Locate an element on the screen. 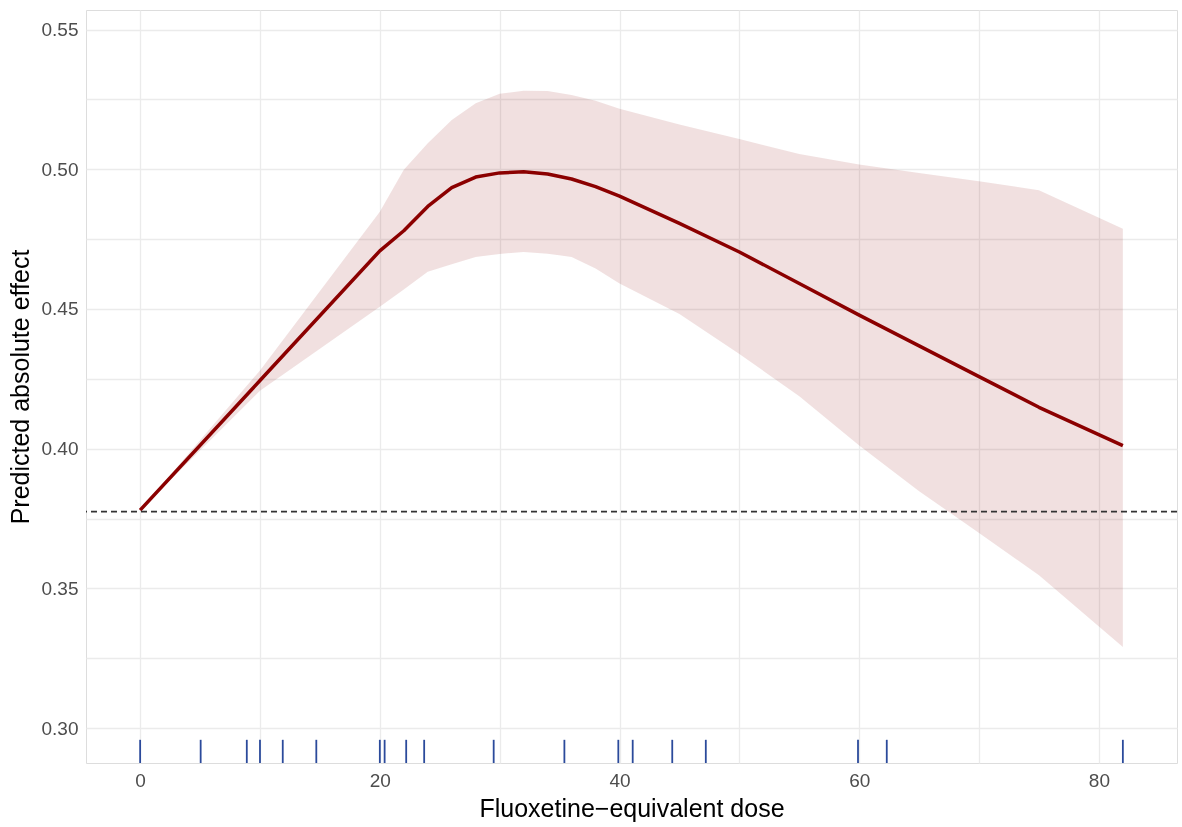 The height and width of the screenshot is (827, 1182). x-axis-title: Fluoxetine−equivalent dose is located at coordinates (632, 807).